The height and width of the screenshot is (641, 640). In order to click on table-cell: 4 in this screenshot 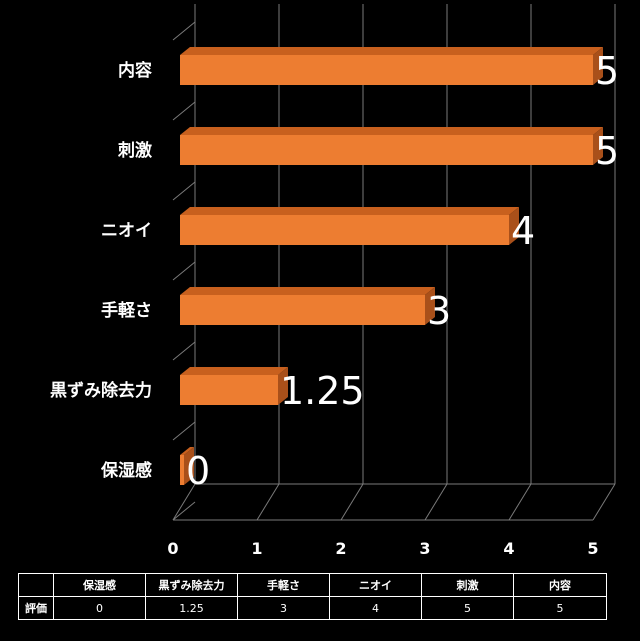, I will do `click(375, 608)`.